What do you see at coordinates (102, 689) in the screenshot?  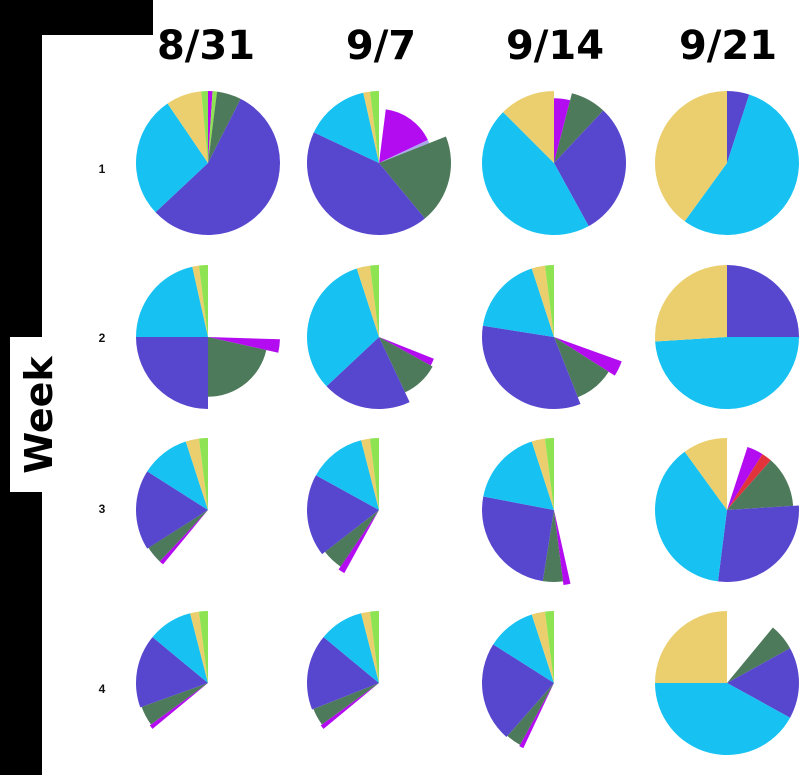 I see `row-label-4: 4` at bounding box center [102, 689].